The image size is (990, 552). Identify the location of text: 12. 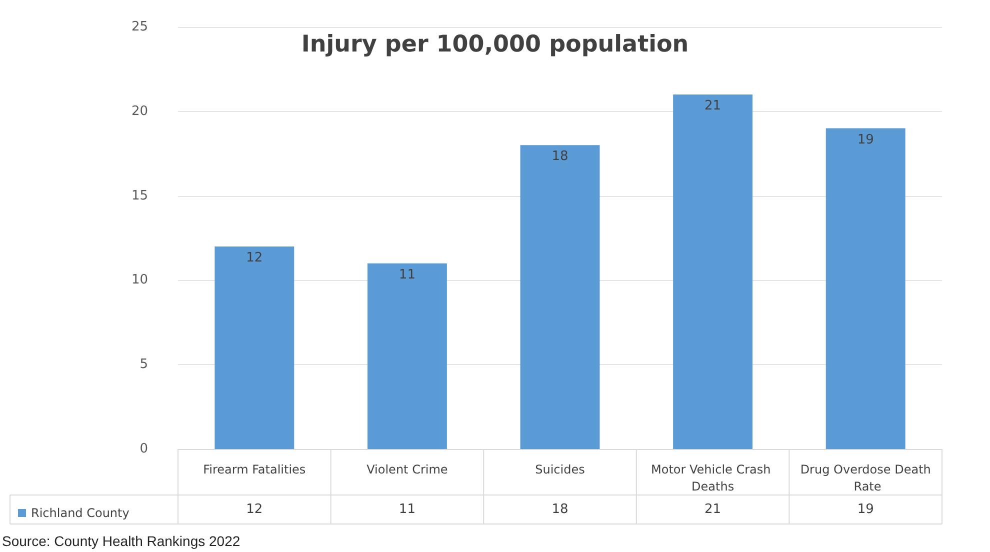
(254, 258).